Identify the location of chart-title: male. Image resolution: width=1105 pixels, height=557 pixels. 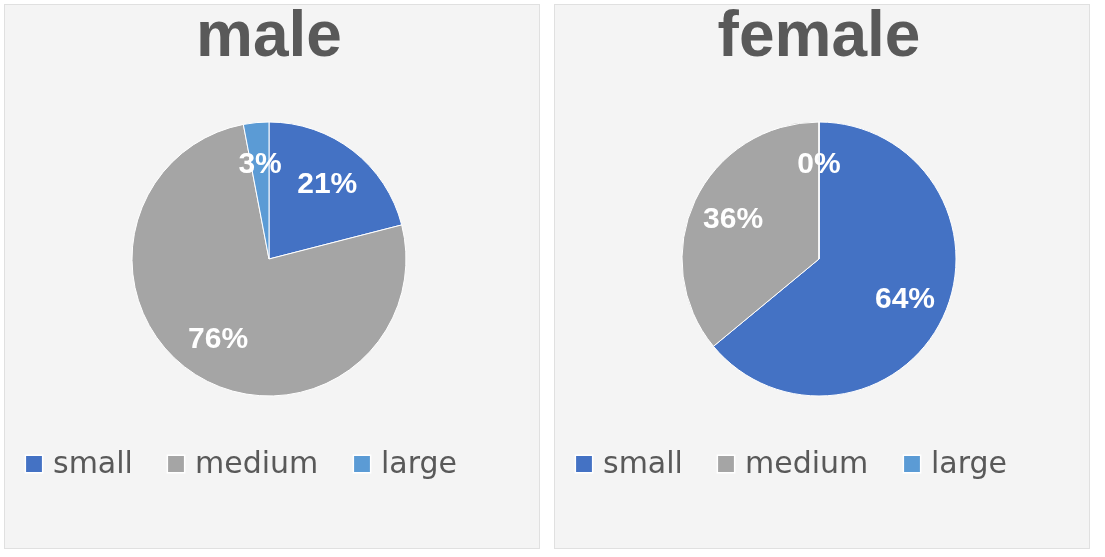
(269, 35).